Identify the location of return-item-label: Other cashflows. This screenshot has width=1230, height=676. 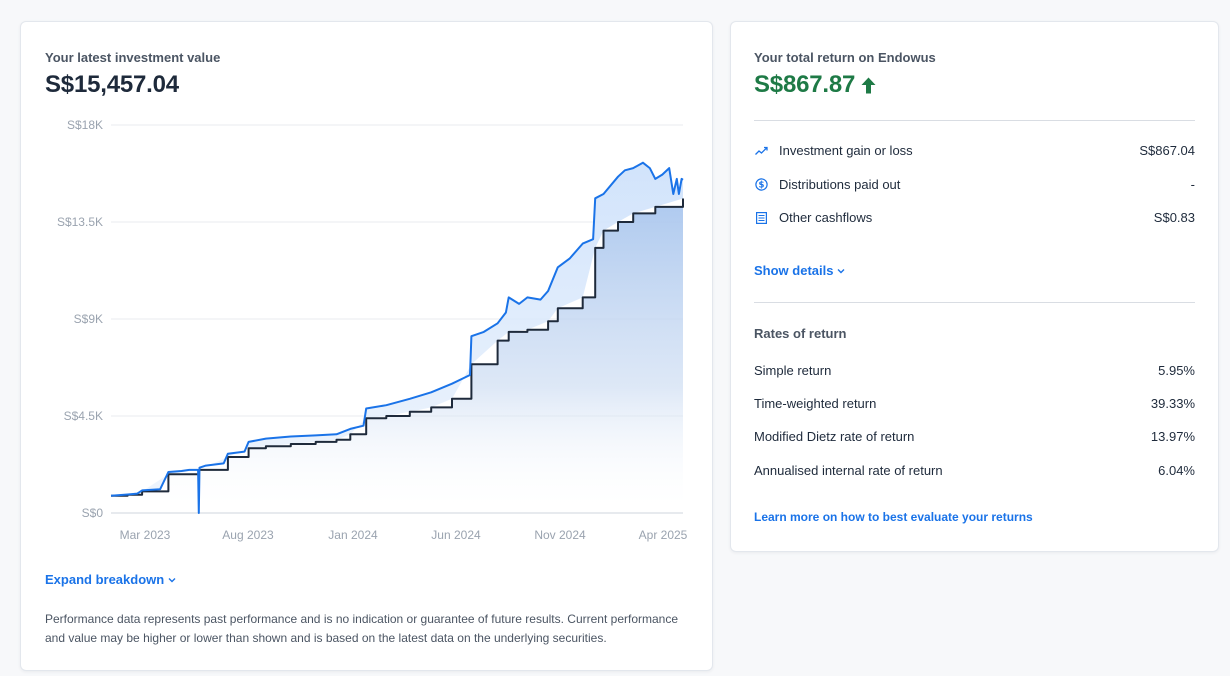
(826, 217).